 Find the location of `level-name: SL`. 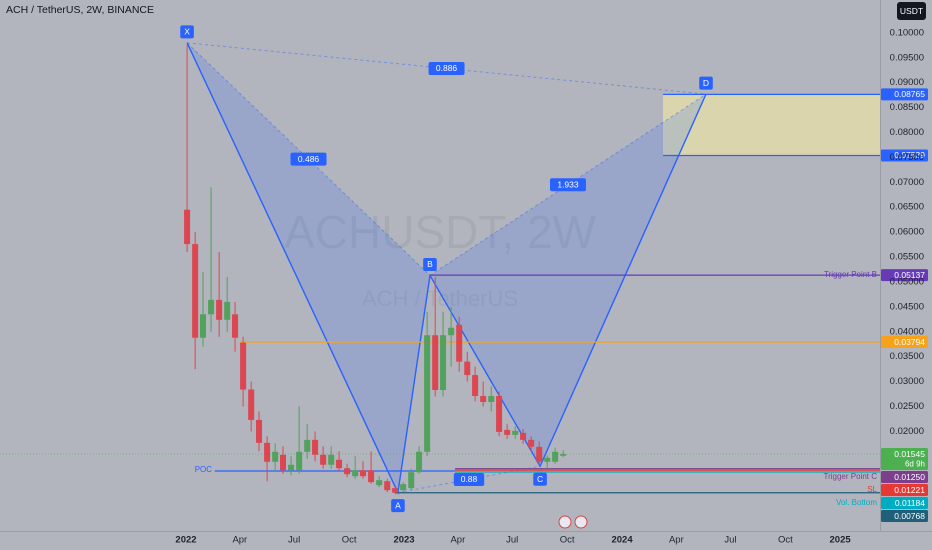

level-name: SL is located at coordinates (872, 489).